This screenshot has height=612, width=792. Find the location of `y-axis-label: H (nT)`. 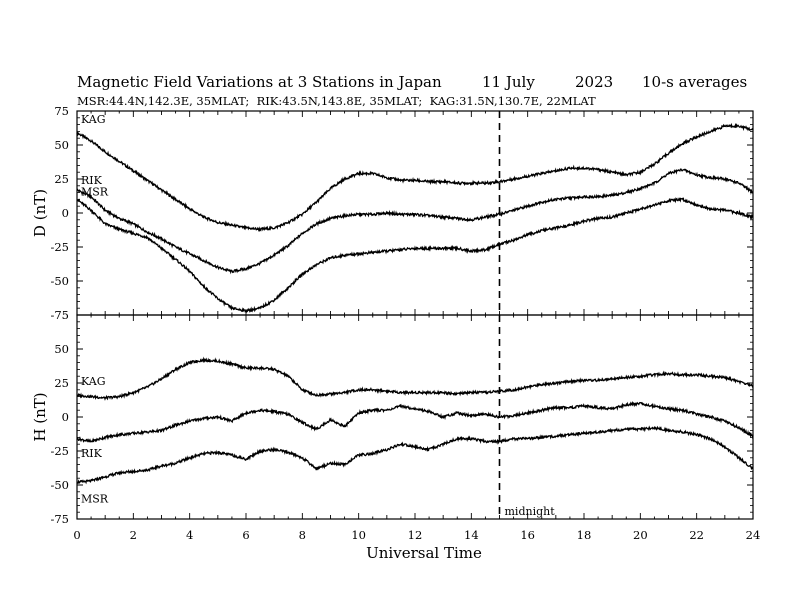

y-axis-label: H (nT) is located at coordinates (40, 416).